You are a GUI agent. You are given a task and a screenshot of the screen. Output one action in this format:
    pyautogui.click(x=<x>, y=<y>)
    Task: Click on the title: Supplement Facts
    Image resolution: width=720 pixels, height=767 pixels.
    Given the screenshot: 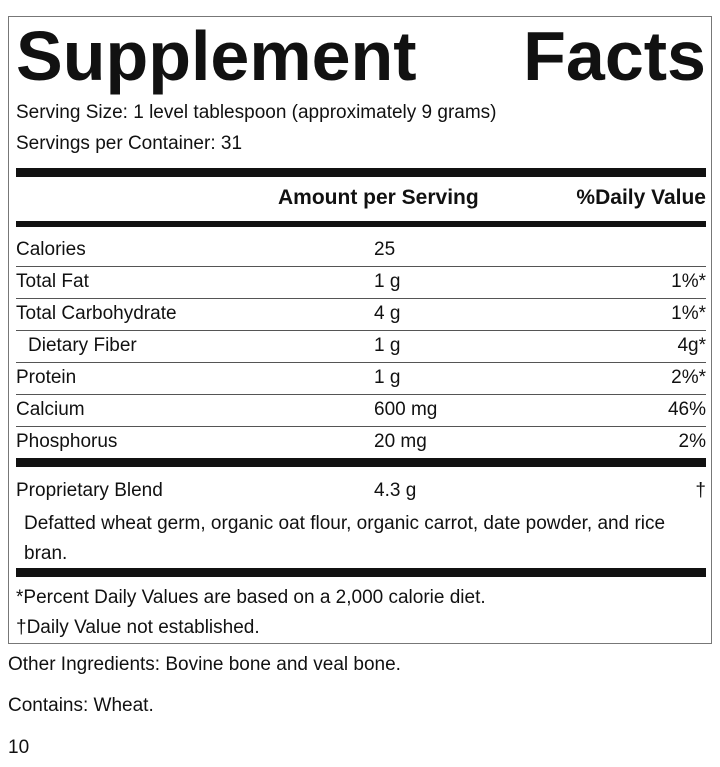 What is the action you would take?
    pyautogui.click(x=361, y=56)
    